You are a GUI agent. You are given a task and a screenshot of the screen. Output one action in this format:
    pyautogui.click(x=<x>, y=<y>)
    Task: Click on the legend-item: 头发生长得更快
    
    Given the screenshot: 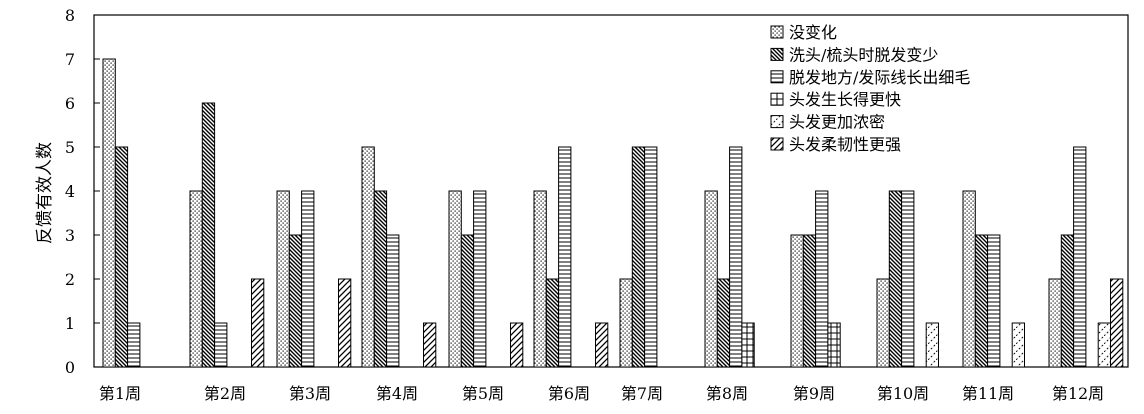 What is the action you would take?
    pyautogui.click(x=835, y=99)
    